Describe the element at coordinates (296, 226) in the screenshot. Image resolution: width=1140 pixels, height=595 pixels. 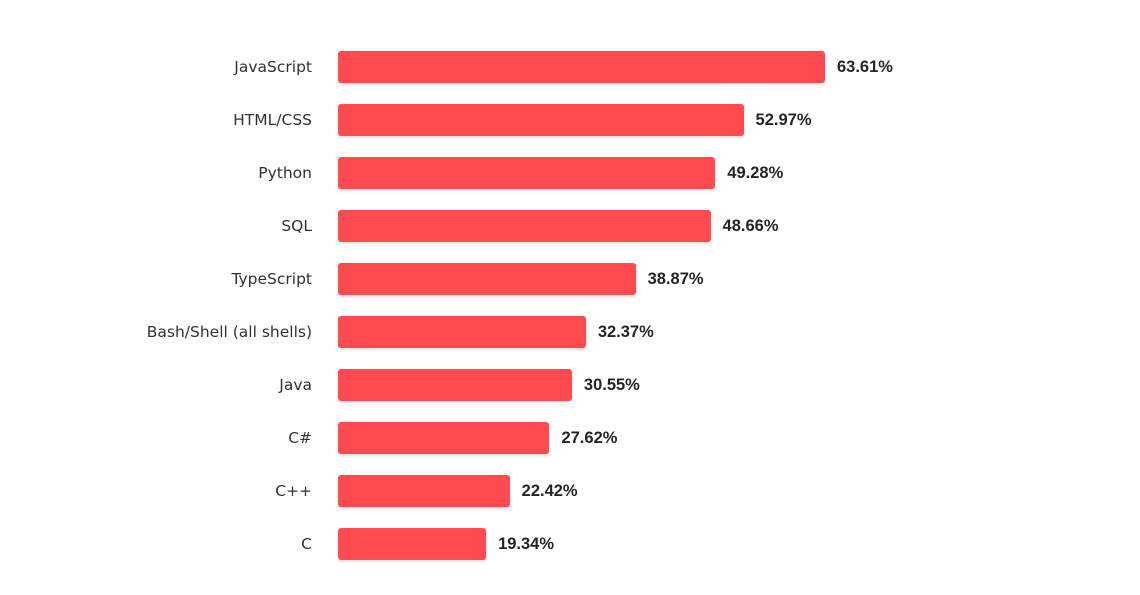
I see `category-label: SQL` at that location.